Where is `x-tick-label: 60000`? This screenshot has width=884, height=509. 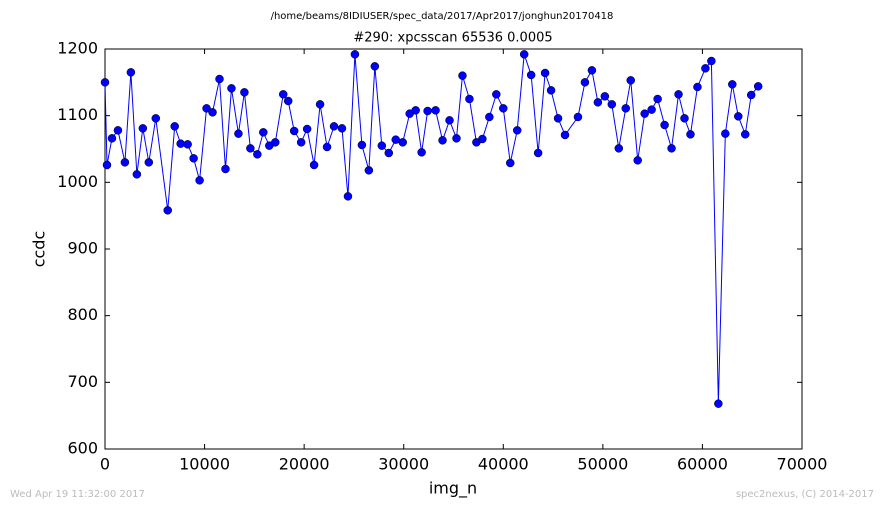
x-tick-label: 60000 is located at coordinates (702, 464).